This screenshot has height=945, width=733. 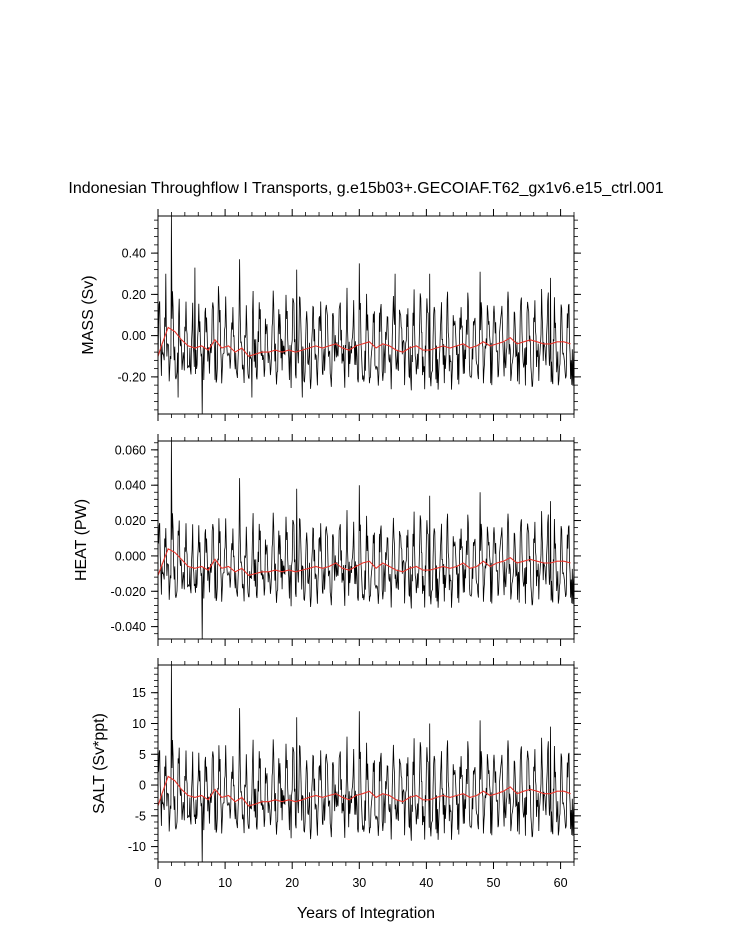 What do you see at coordinates (158, 883) in the screenshot?
I see `x-tick-label: 0` at bounding box center [158, 883].